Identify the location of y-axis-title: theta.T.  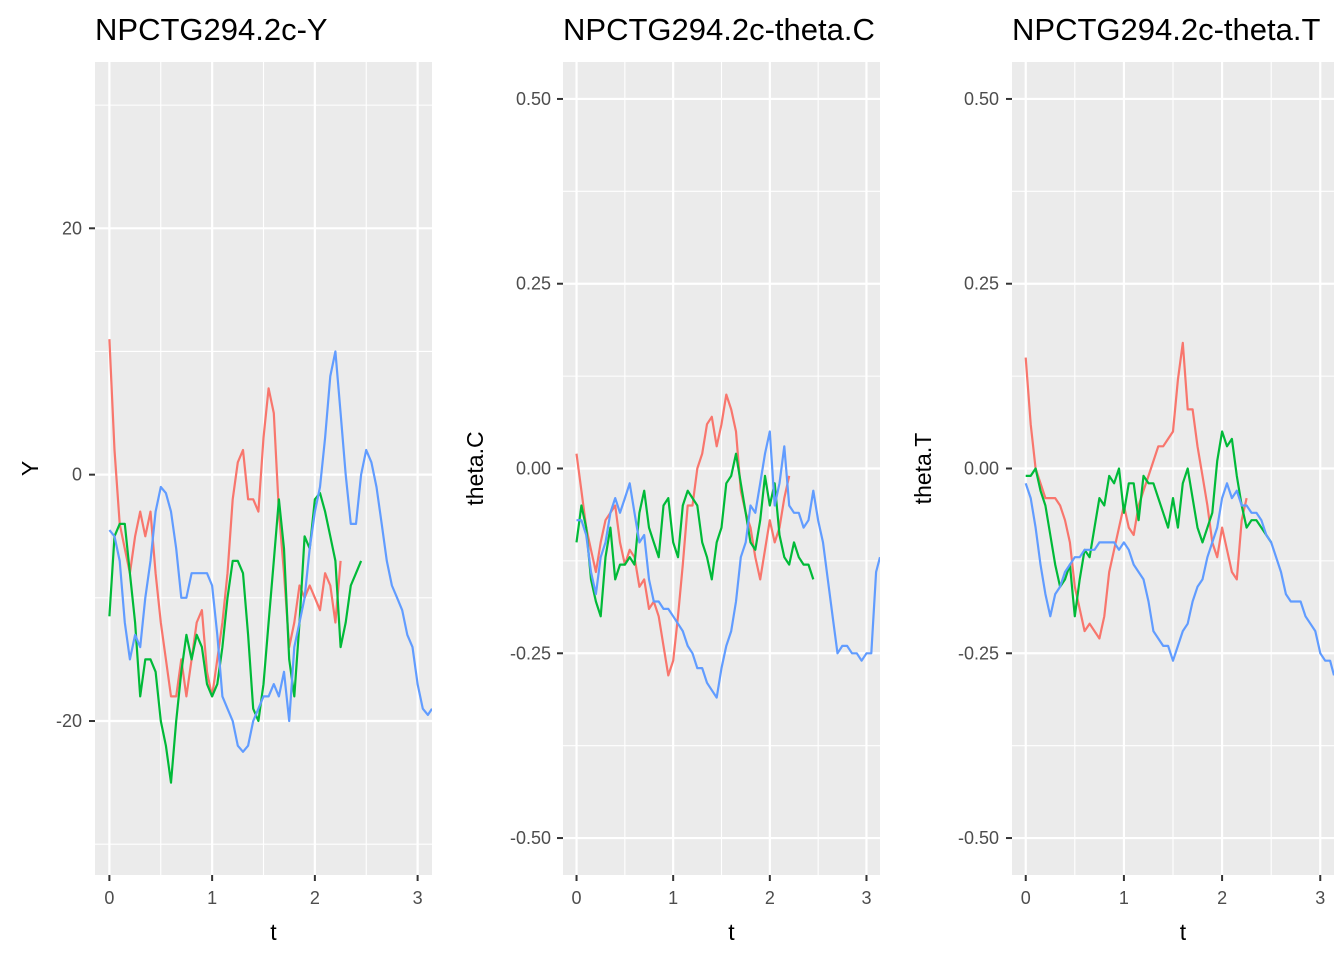
(923, 469).